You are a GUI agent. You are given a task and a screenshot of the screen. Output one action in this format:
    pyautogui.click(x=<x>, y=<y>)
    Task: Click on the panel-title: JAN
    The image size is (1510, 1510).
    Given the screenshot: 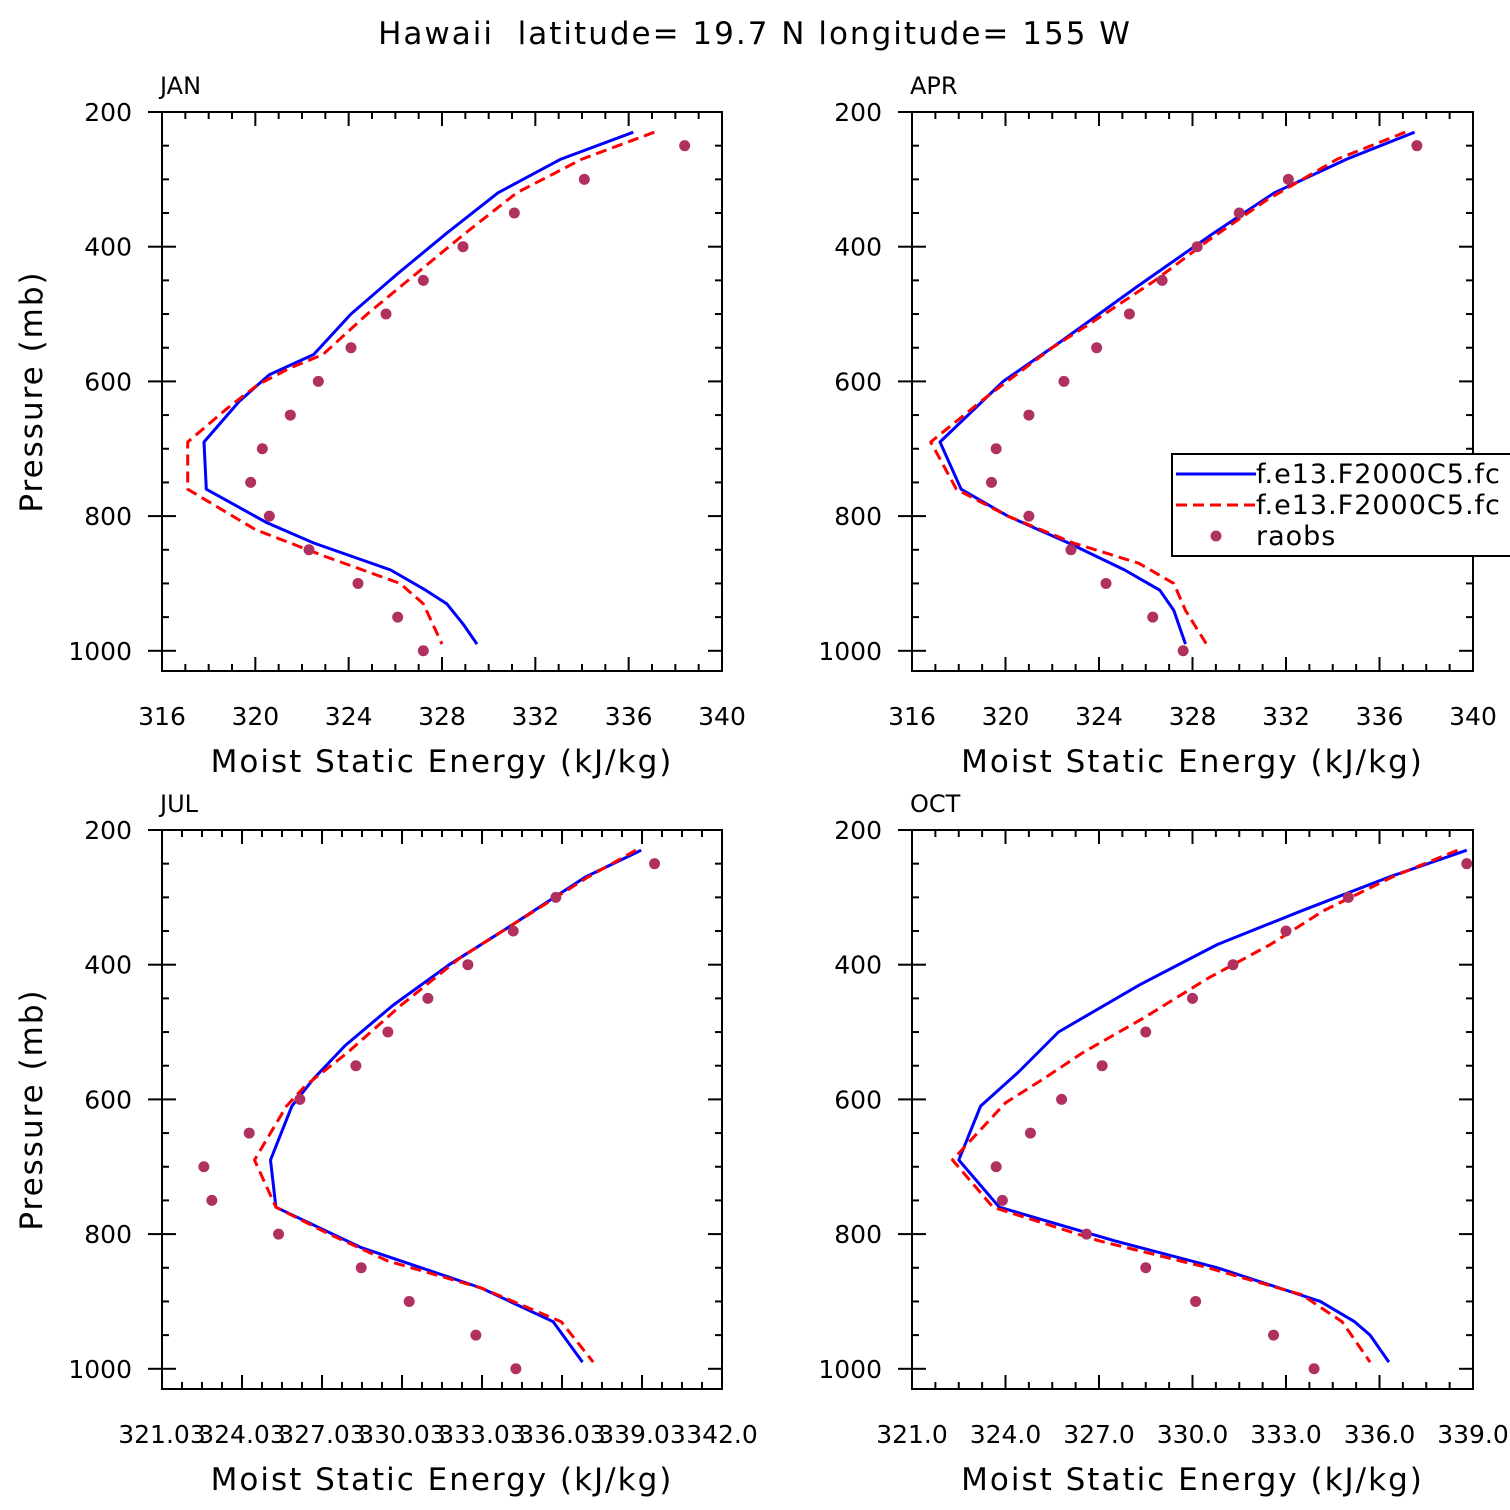 What is the action you would take?
    pyautogui.click(x=179, y=86)
    